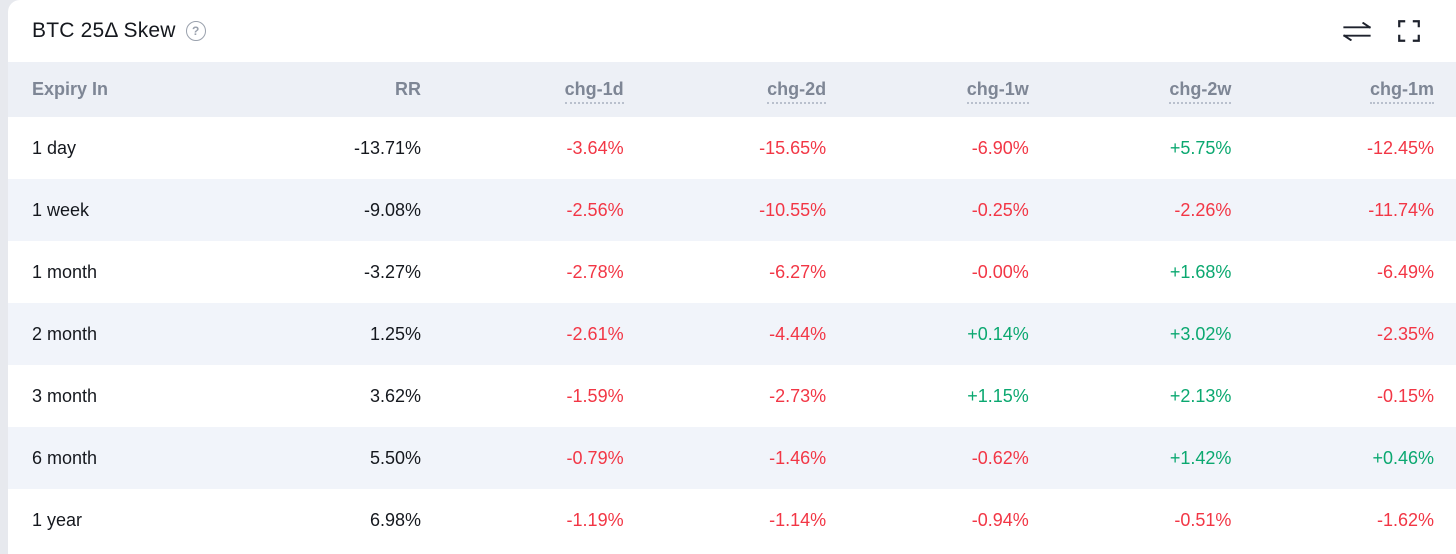  I want to click on col-header-chg-1w: chg-1w, so click(949, 89).